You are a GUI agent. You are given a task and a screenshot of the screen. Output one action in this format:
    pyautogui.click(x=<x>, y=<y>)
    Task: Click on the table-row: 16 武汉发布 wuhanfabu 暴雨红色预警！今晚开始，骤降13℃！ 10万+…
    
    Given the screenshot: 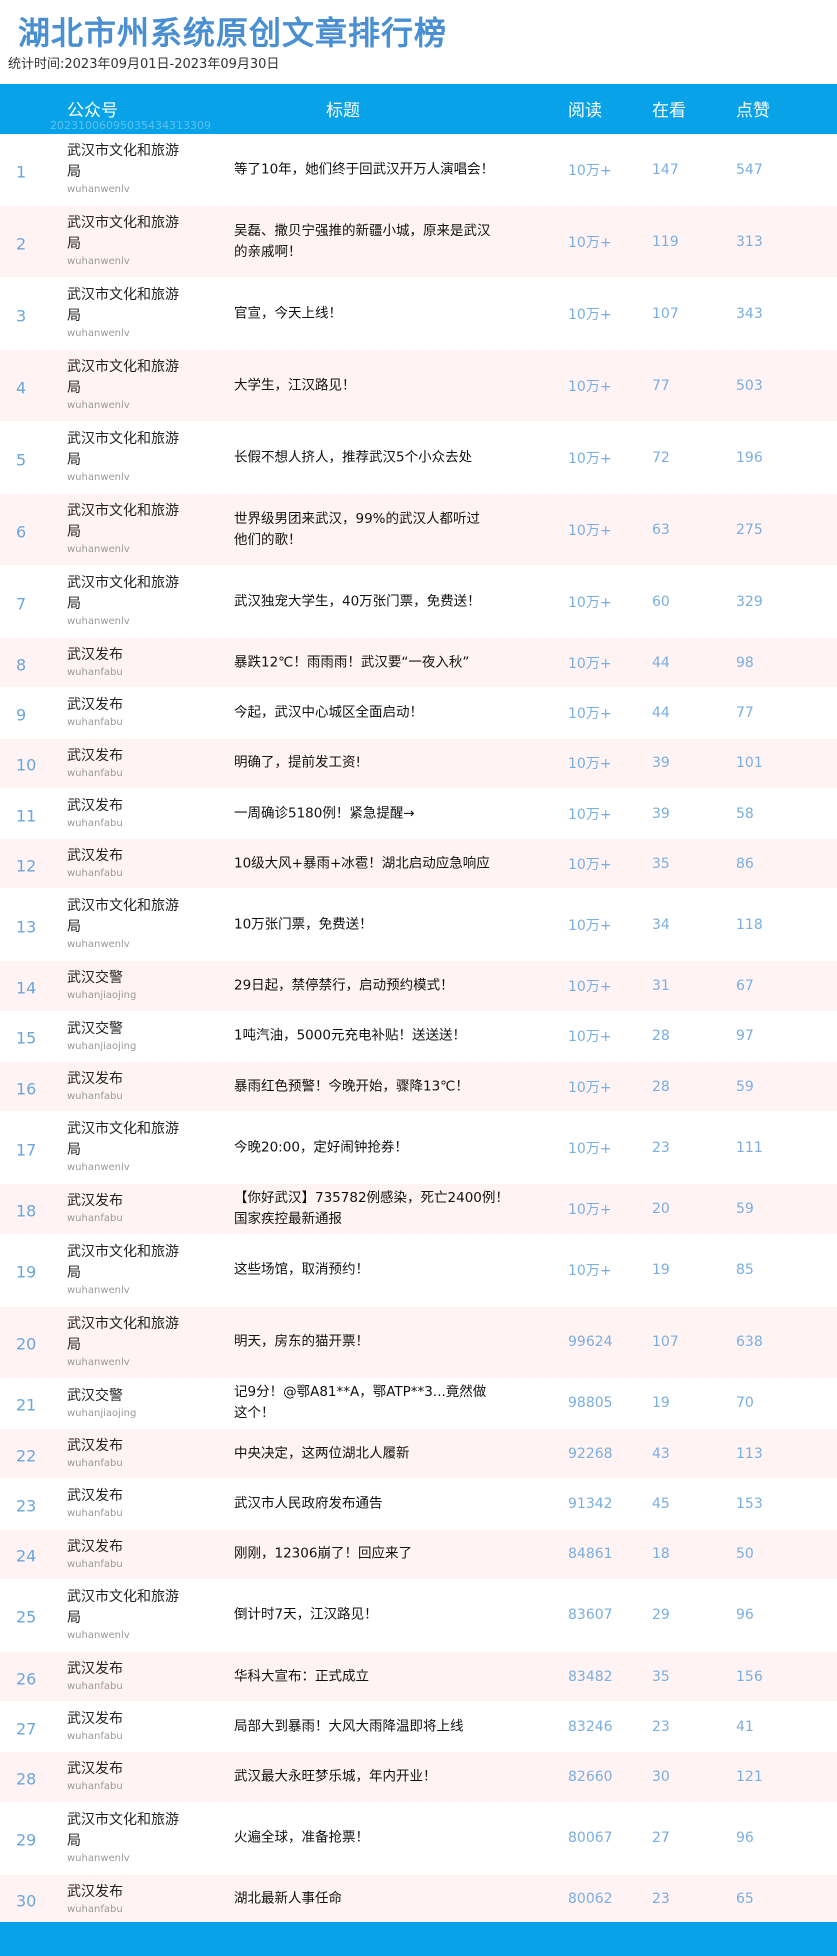 What is the action you would take?
    pyautogui.click(x=418, y=1087)
    